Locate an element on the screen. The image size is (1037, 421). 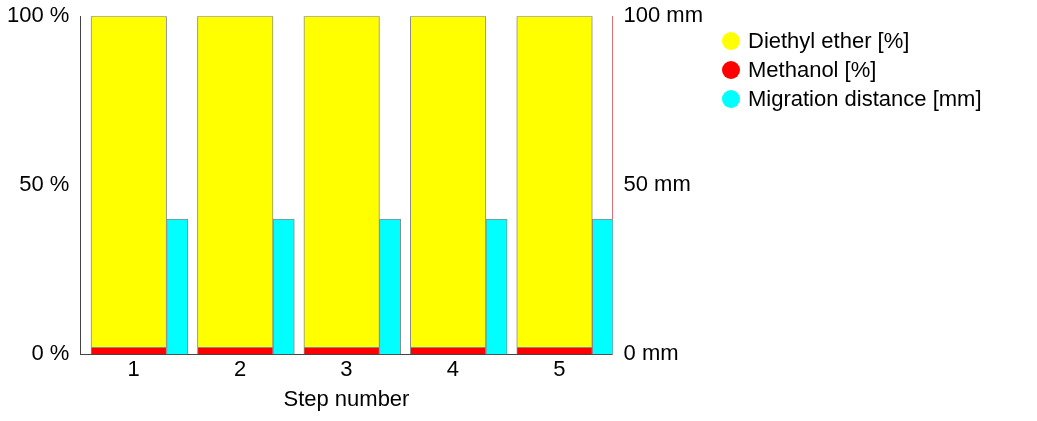
x-tick-label: 2 is located at coordinates (240, 369).